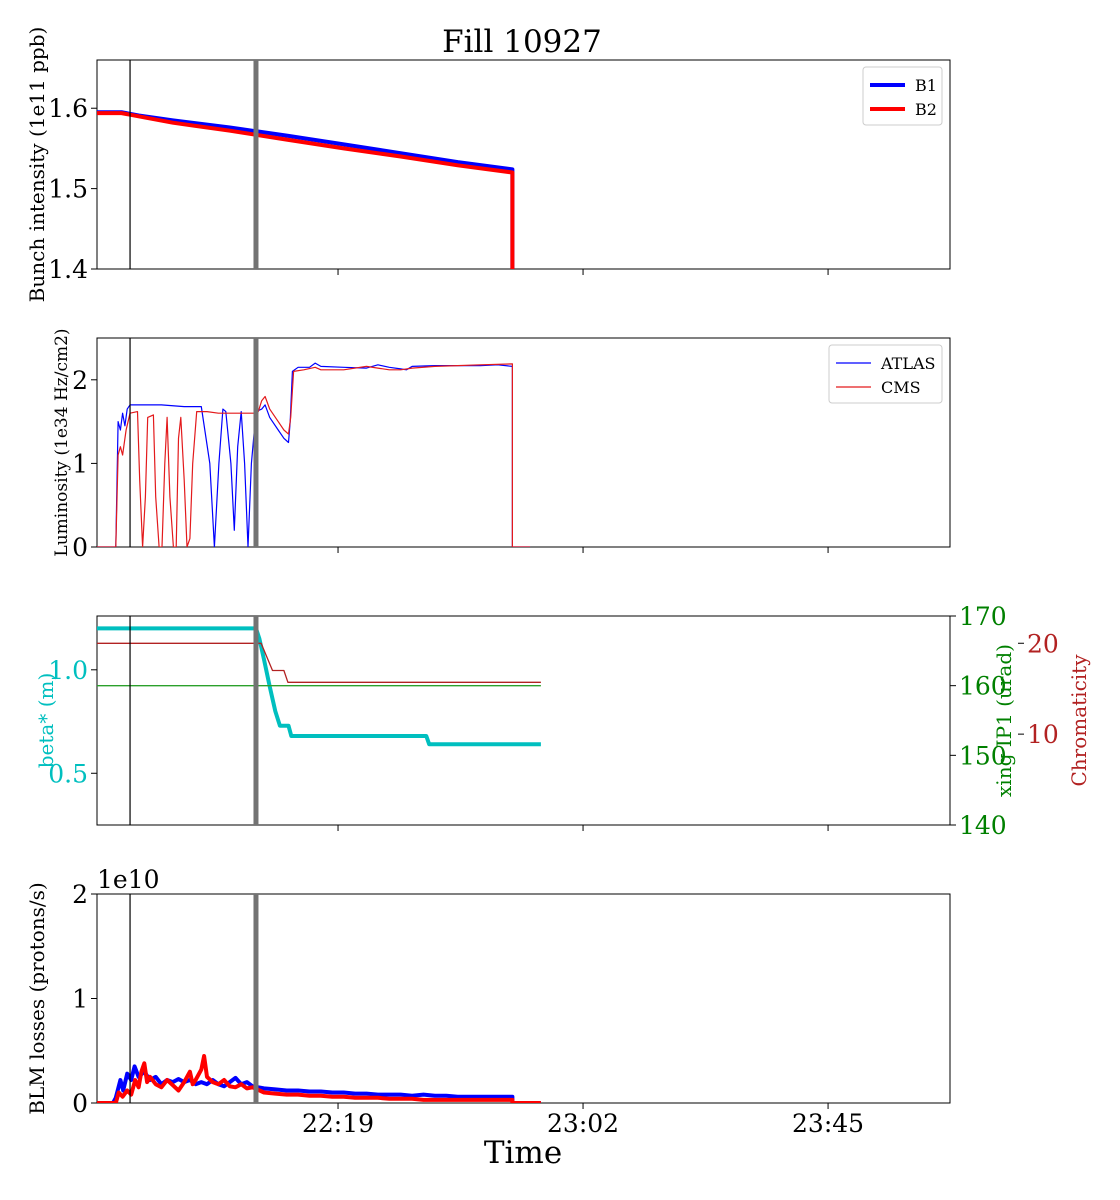 The image size is (1120, 1200). I want to click on right-y-tick-label: 170, so click(983, 616).